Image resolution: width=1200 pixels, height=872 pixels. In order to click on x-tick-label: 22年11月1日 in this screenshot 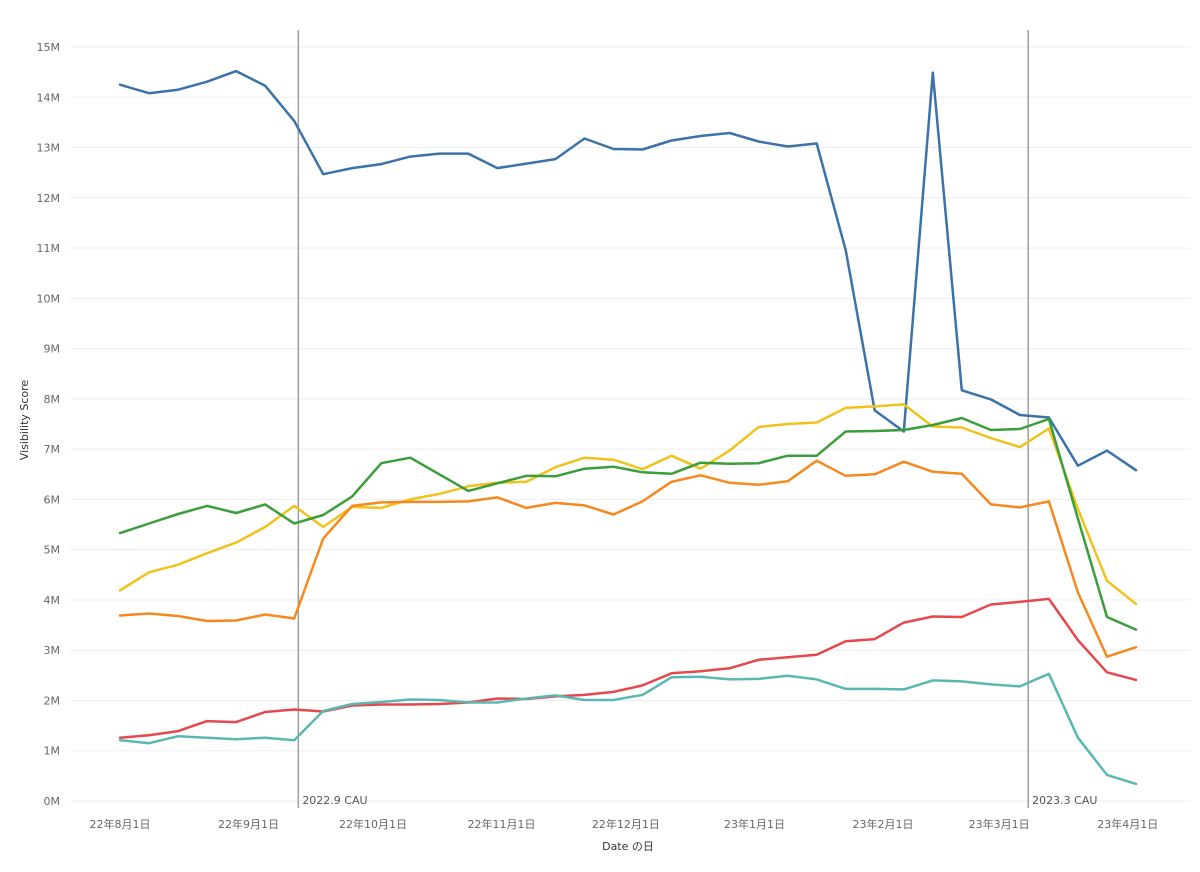, I will do `click(502, 824)`.